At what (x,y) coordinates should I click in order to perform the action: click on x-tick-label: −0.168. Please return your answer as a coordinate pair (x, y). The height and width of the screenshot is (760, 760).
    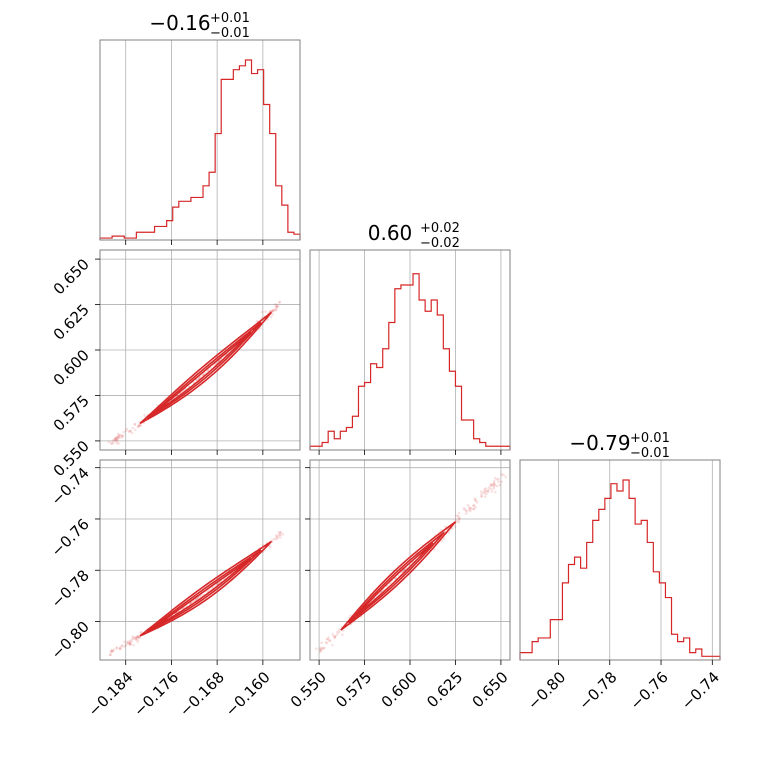
    Looking at the image, I should click on (202, 694).